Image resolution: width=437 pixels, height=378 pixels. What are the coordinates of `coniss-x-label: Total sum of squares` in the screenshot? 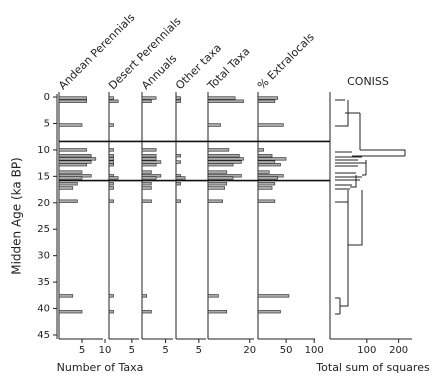 It's located at (372, 367).